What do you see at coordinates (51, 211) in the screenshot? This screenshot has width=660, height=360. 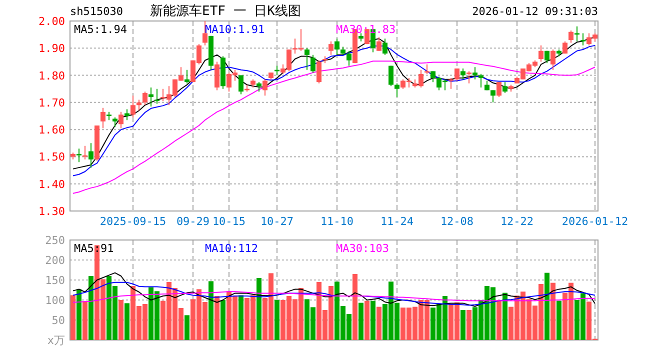 I see `y-tick-label: 1.30` at bounding box center [51, 211].